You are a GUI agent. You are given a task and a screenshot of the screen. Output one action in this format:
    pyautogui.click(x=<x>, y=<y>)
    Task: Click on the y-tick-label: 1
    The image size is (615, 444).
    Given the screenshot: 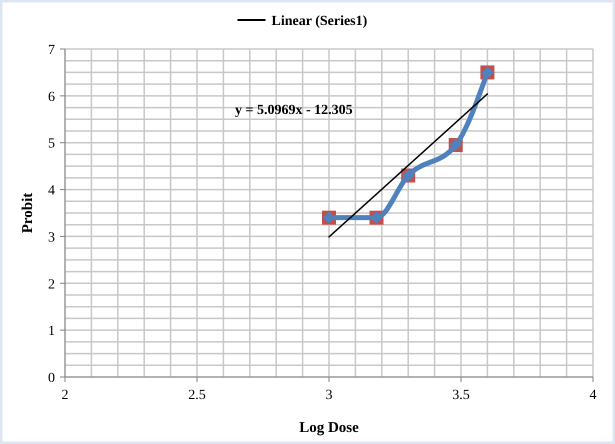 What is the action you would take?
    pyautogui.click(x=51, y=332)
    